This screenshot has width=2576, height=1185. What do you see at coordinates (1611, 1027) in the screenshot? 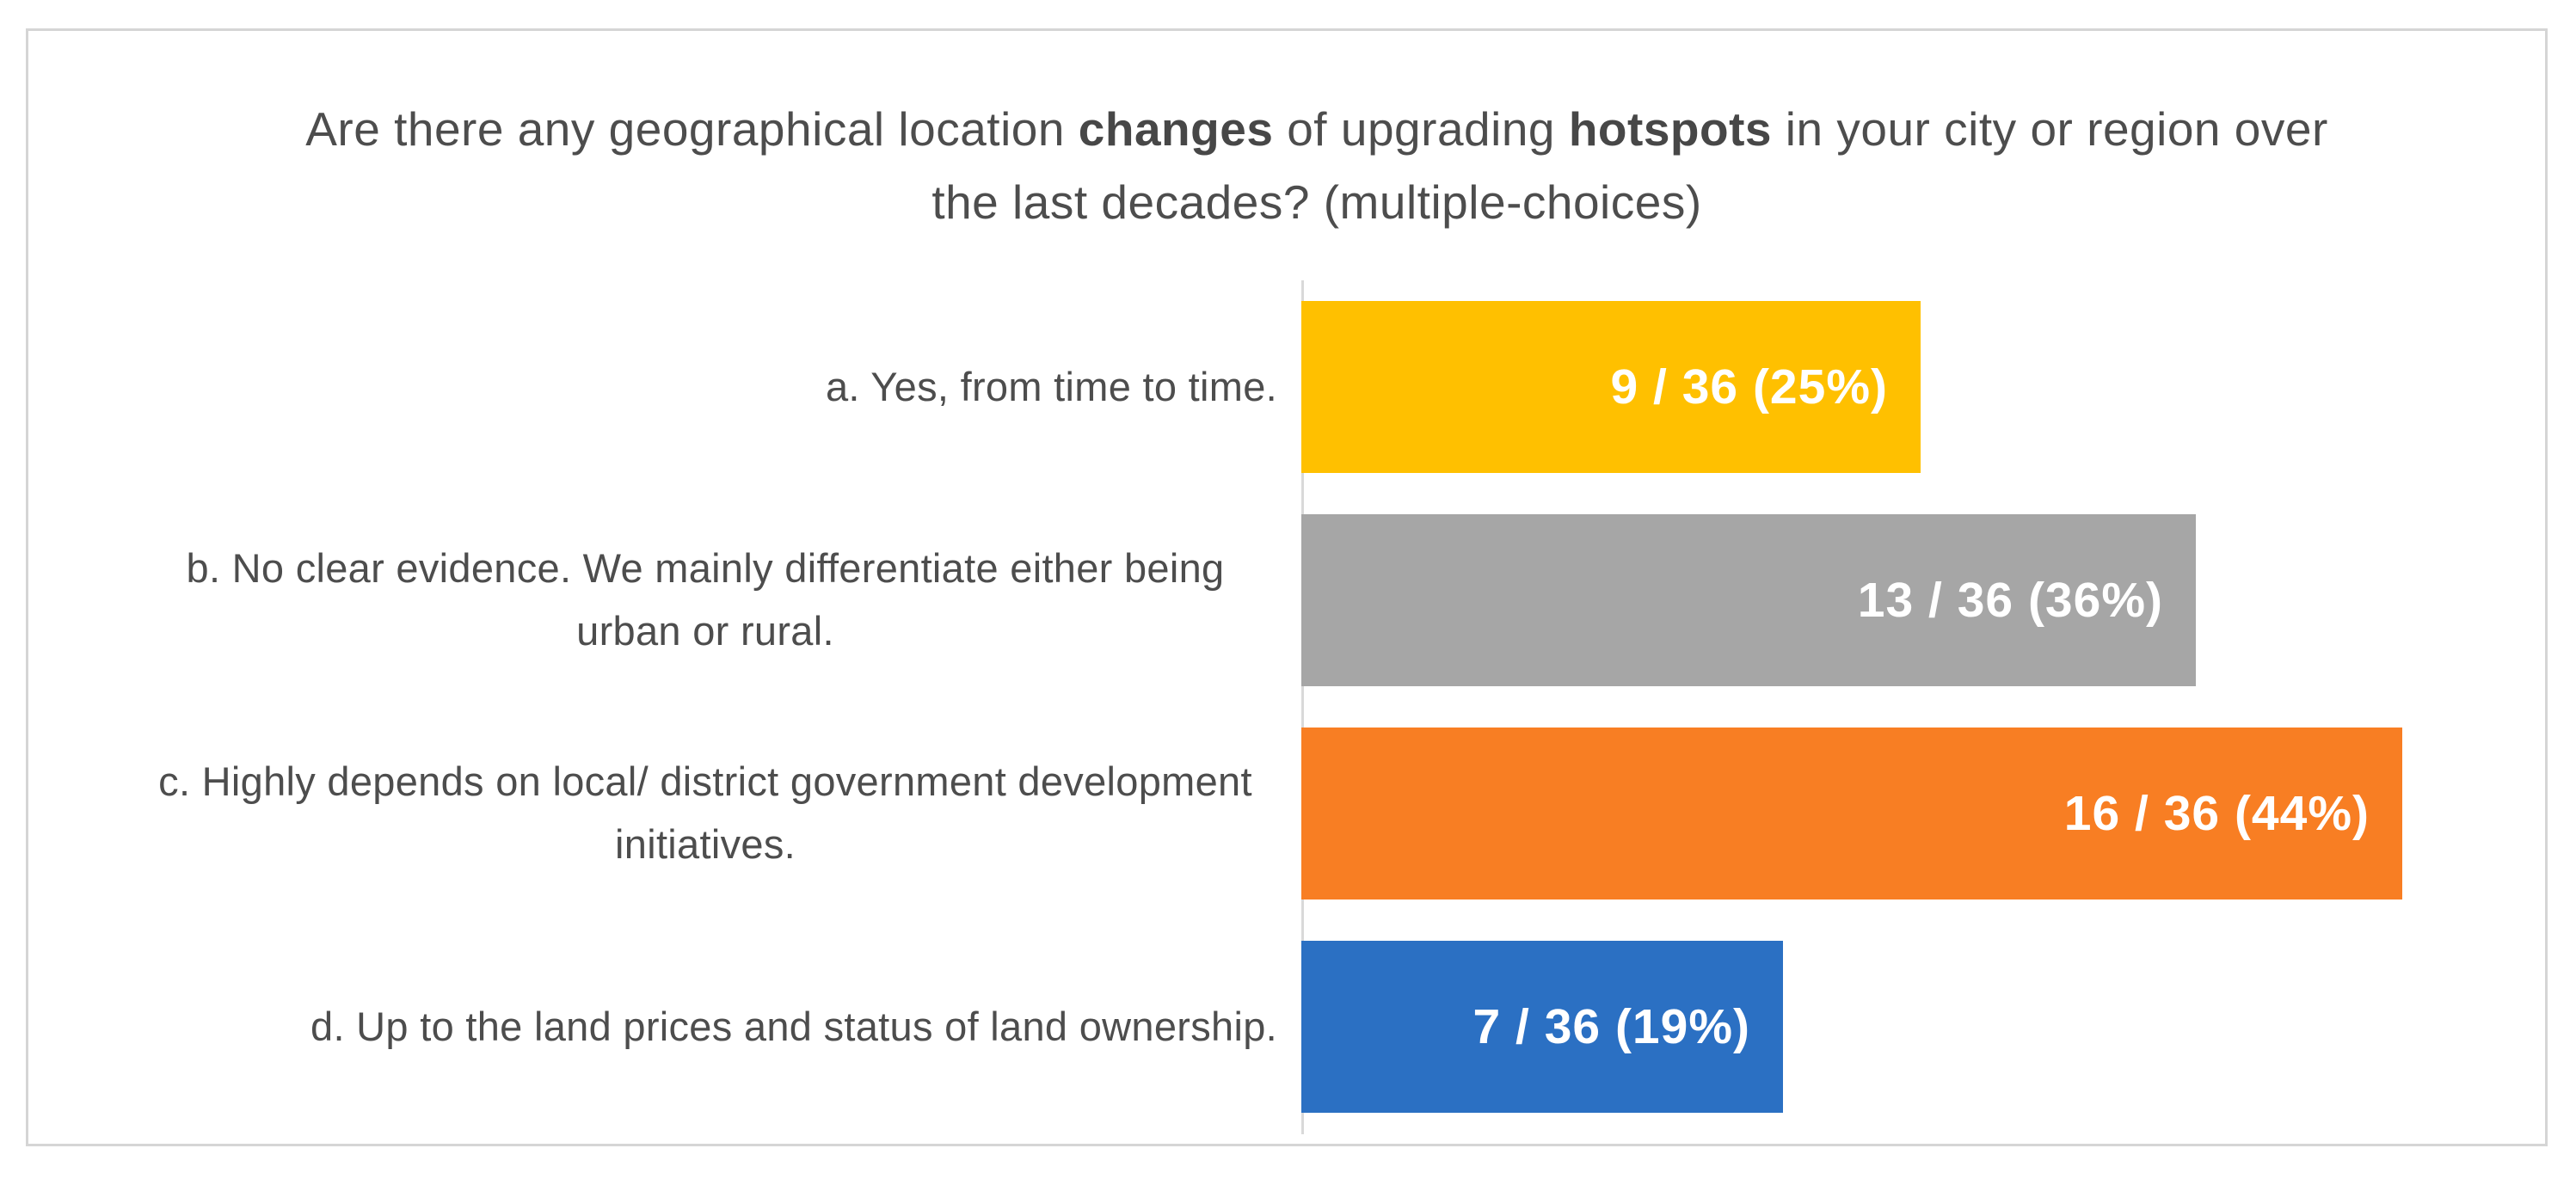
I see `bar-value-label: 7 / 36 (19%)` at bounding box center [1611, 1027].